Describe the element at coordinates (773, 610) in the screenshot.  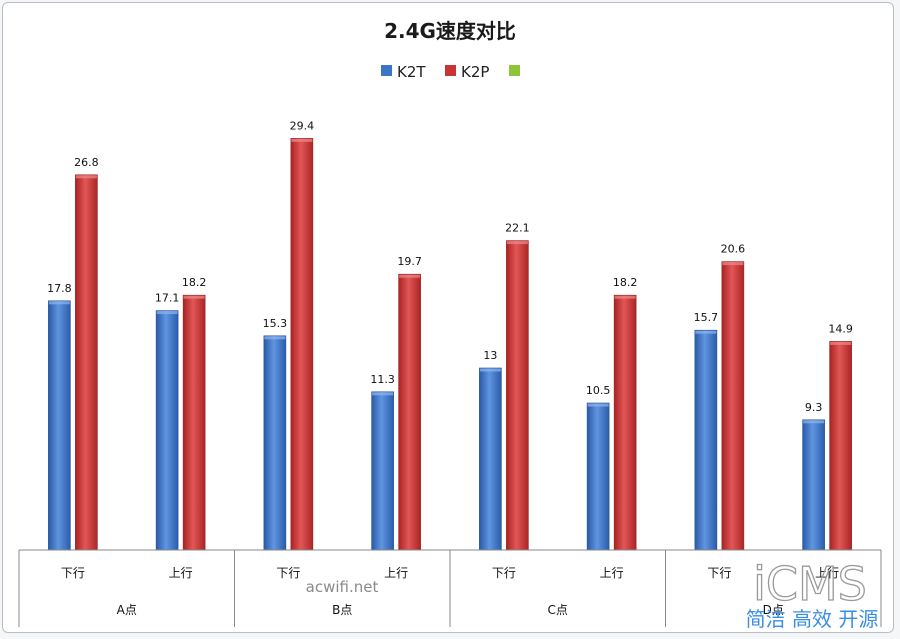
I see `tick-label-group: D点` at that location.